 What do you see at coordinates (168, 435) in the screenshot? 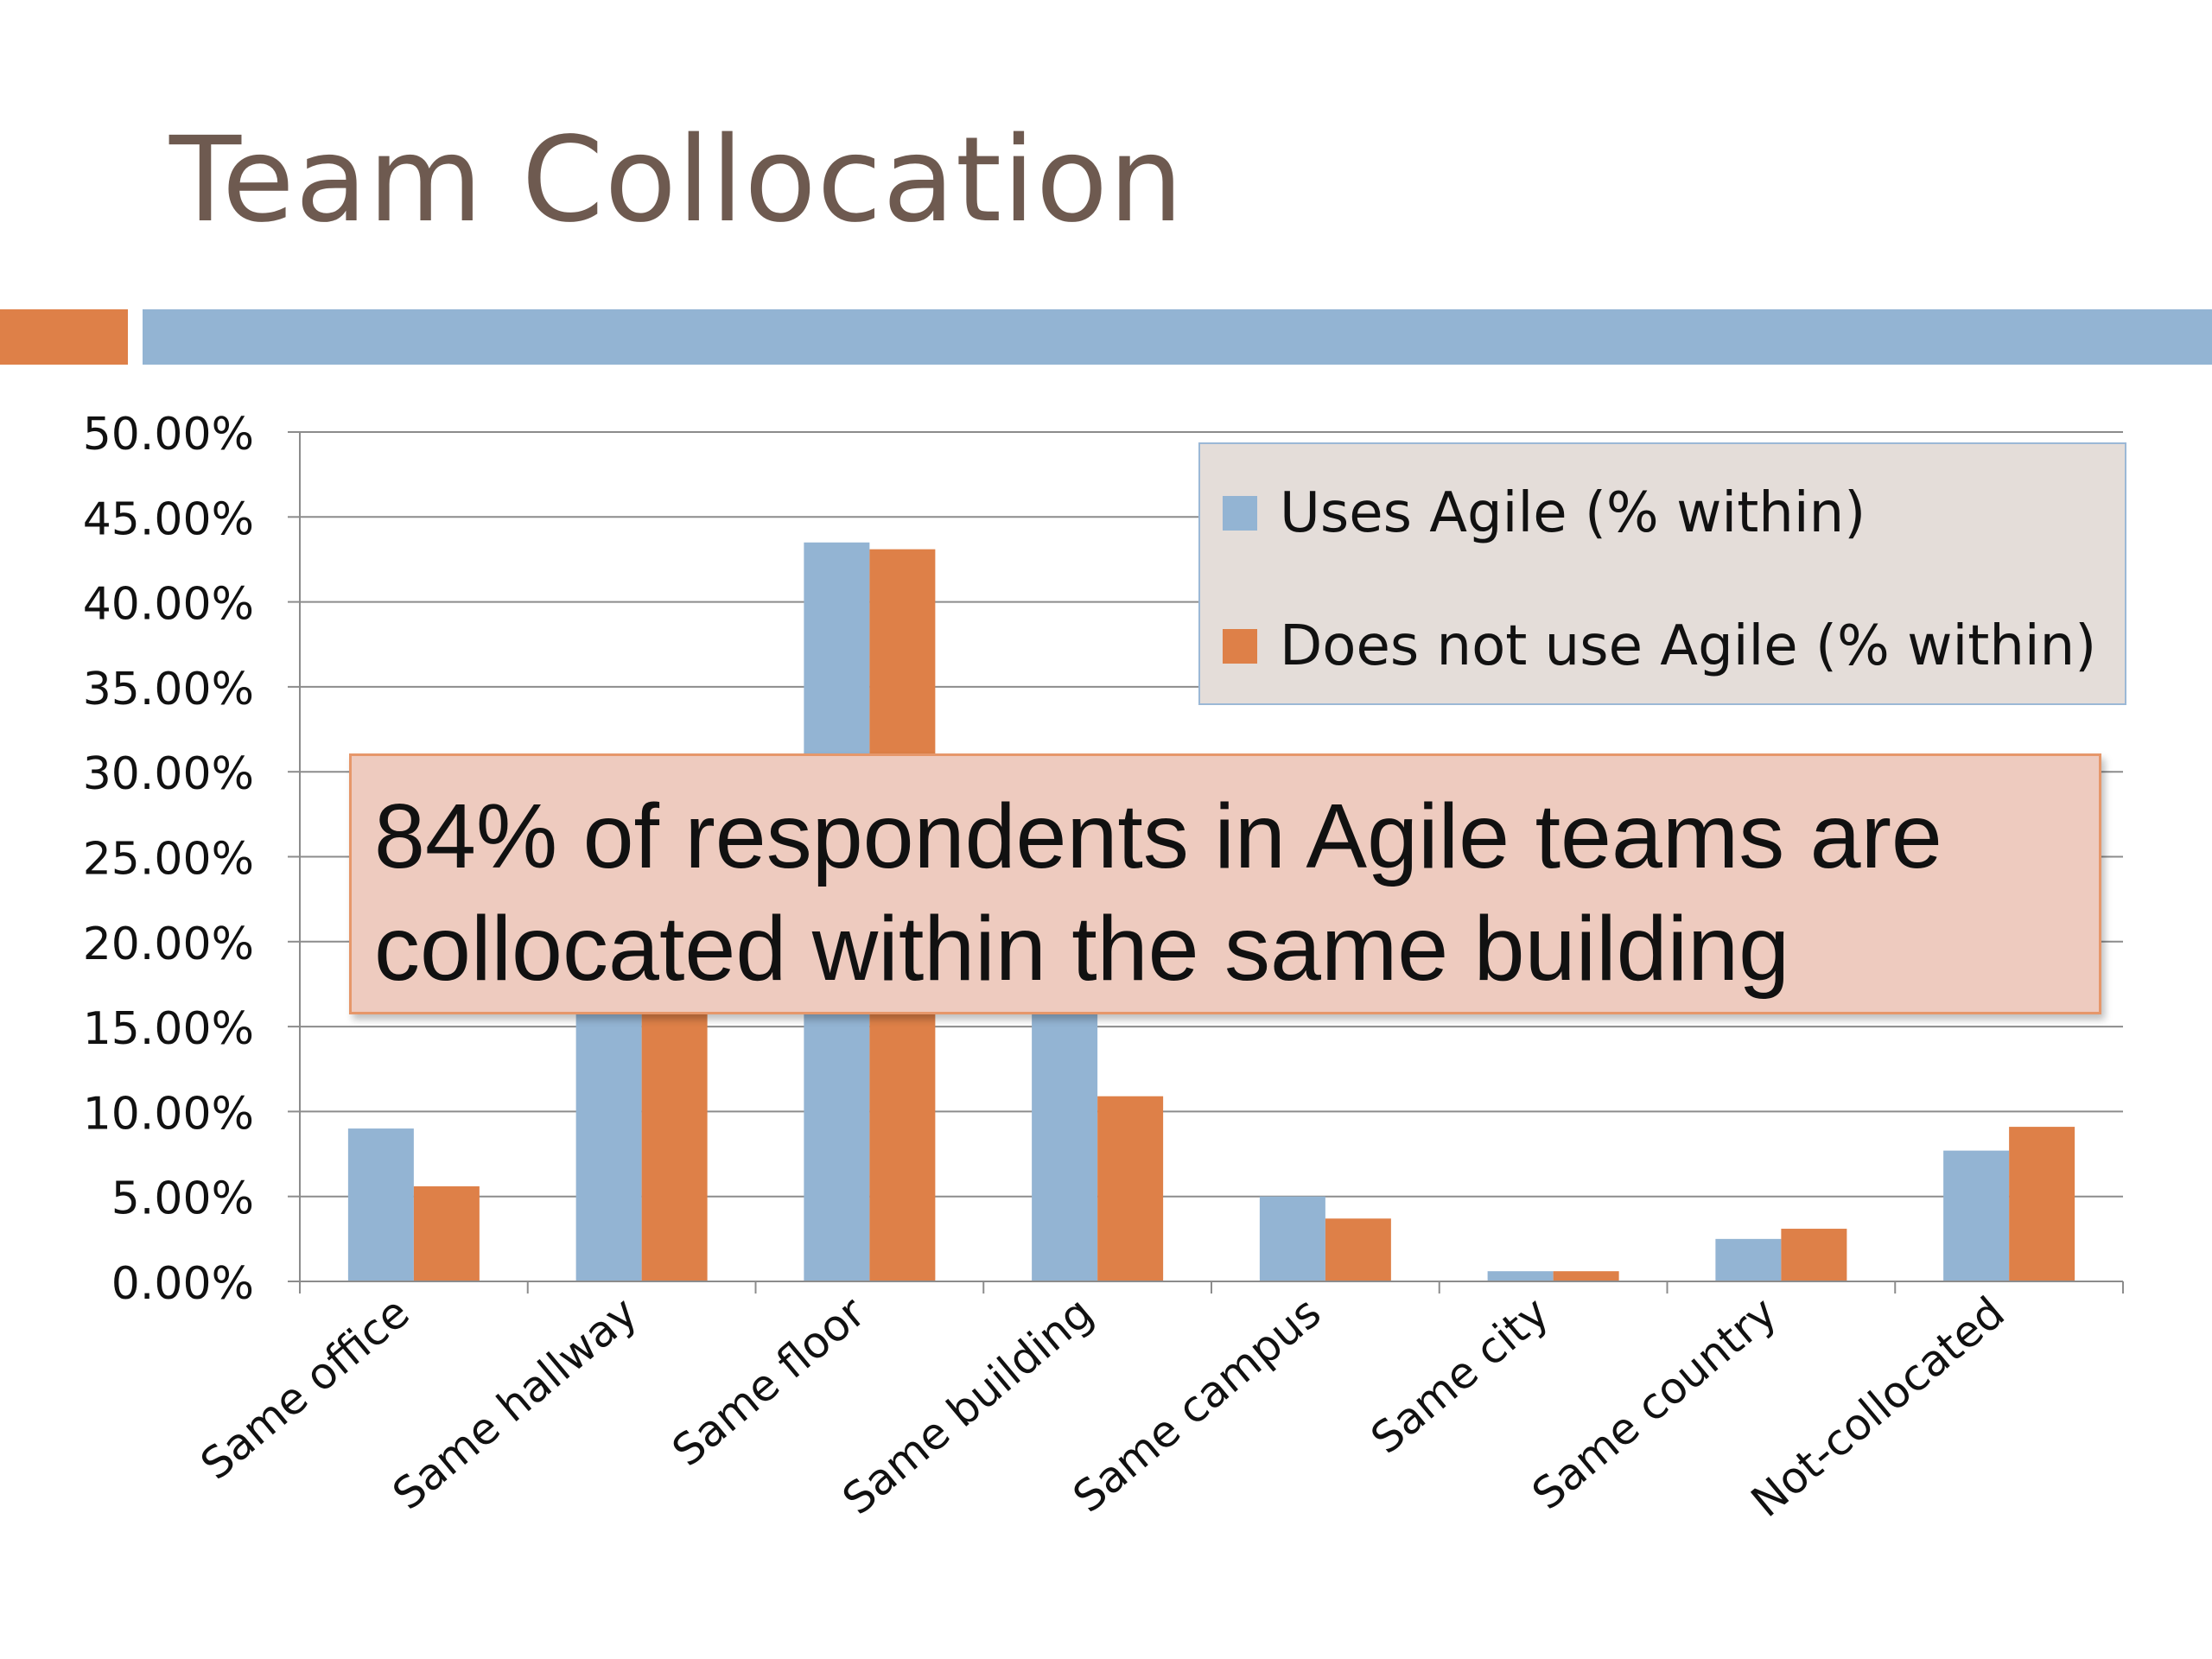
I see `y-tick-label: 50.00%` at bounding box center [168, 435].